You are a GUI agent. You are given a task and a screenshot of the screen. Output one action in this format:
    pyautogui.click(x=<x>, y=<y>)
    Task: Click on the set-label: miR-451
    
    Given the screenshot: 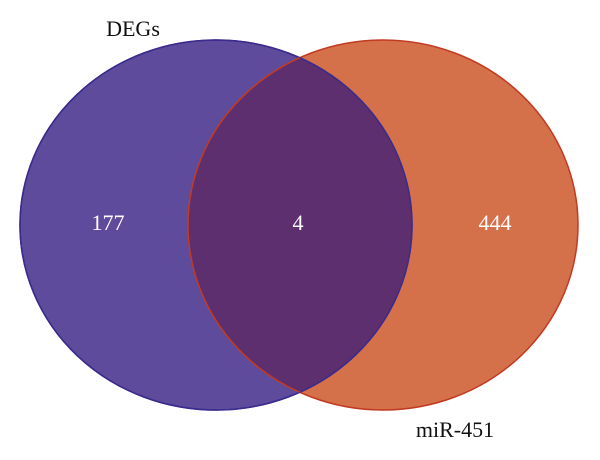 What is the action you would take?
    pyautogui.click(x=455, y=429)
    